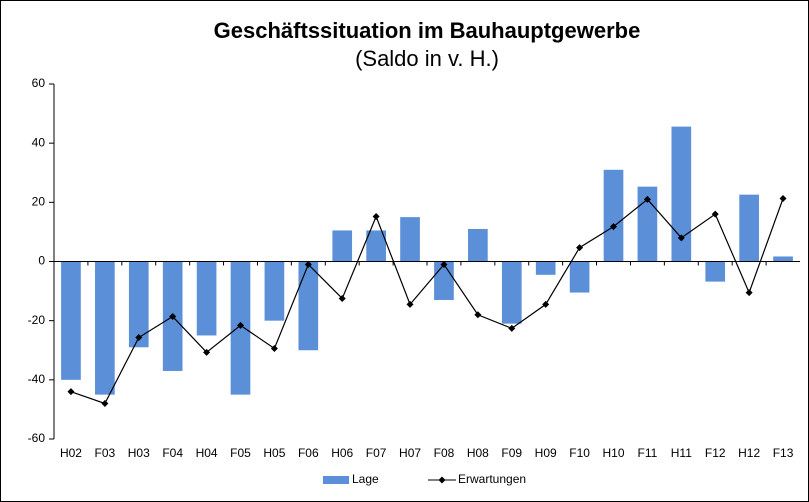 The width and height of the screenshot is (809, 502). Describe the element at coordinates (37, 320) in the screenshot. I see `y-tick-label: -20` at that location.